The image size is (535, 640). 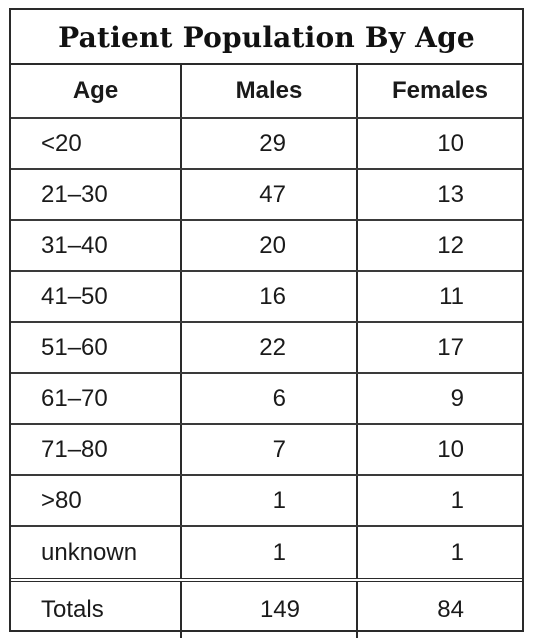 I want to click on table-row: 41–50 16 11, so click(x=266, y=297).